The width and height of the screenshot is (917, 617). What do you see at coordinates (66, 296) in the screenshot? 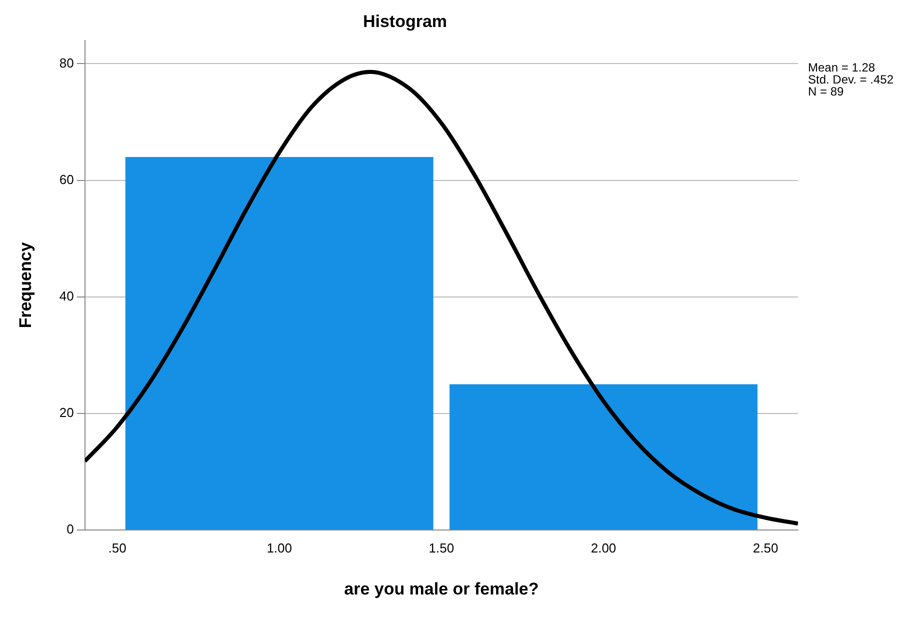
I see `y-tick-label: 40` at bounding box center [66, 296].